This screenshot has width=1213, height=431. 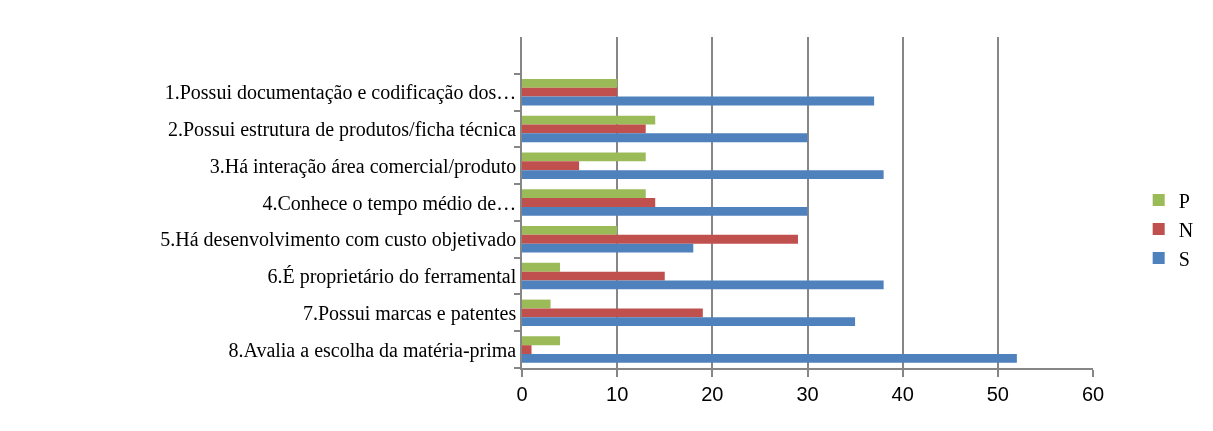 I want to click on x-tick-label: 50, so click(x=997, y=393).